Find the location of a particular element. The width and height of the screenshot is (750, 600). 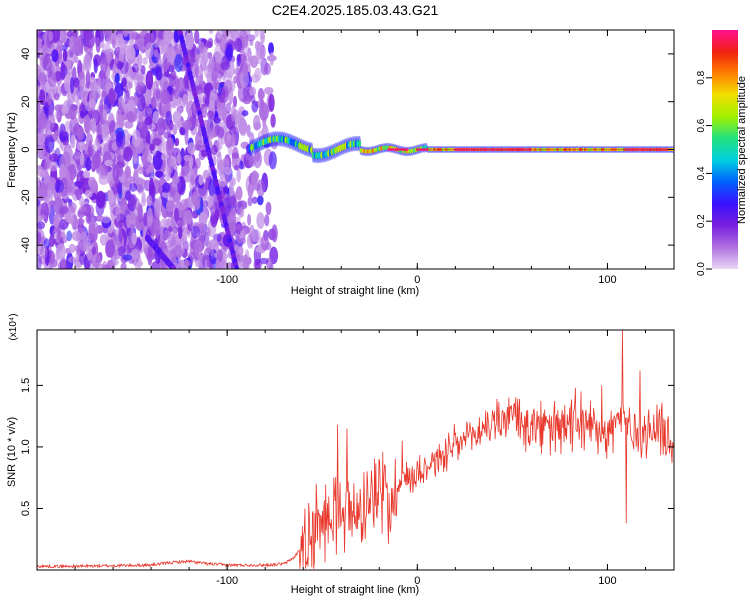

colorbar-tick-label: 0.8 is located at coordinates (701, 77).